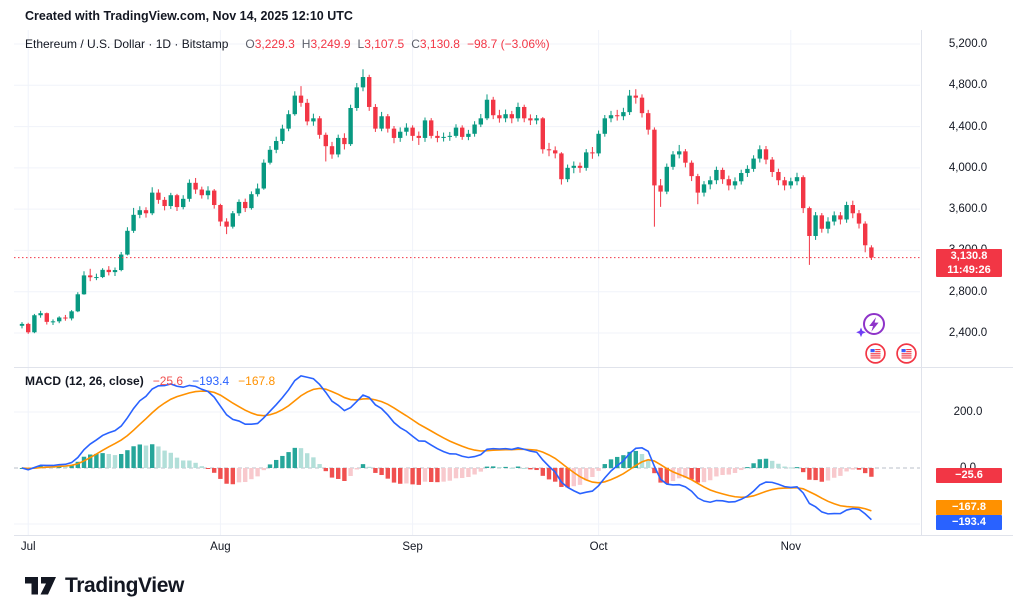 Image resolution: width=1024 pixels, height=612 pixels. I want to click on price-tick: 5,200.0, so click(968, 44).